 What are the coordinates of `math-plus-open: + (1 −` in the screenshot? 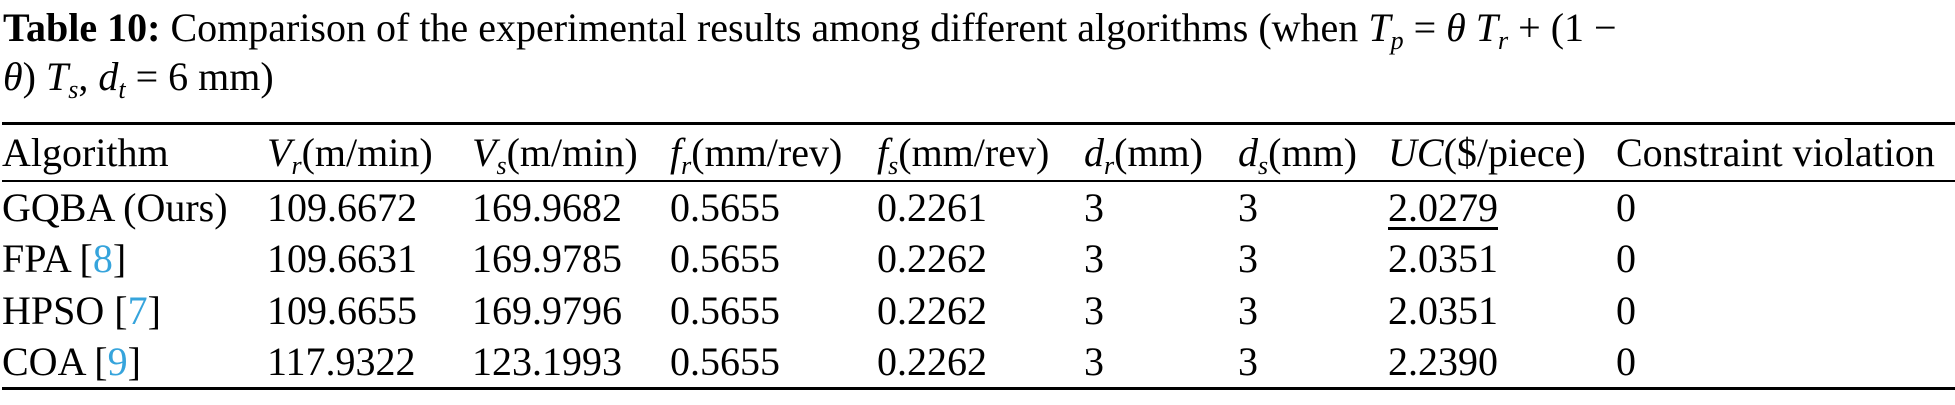 It's located at (1562, 27).